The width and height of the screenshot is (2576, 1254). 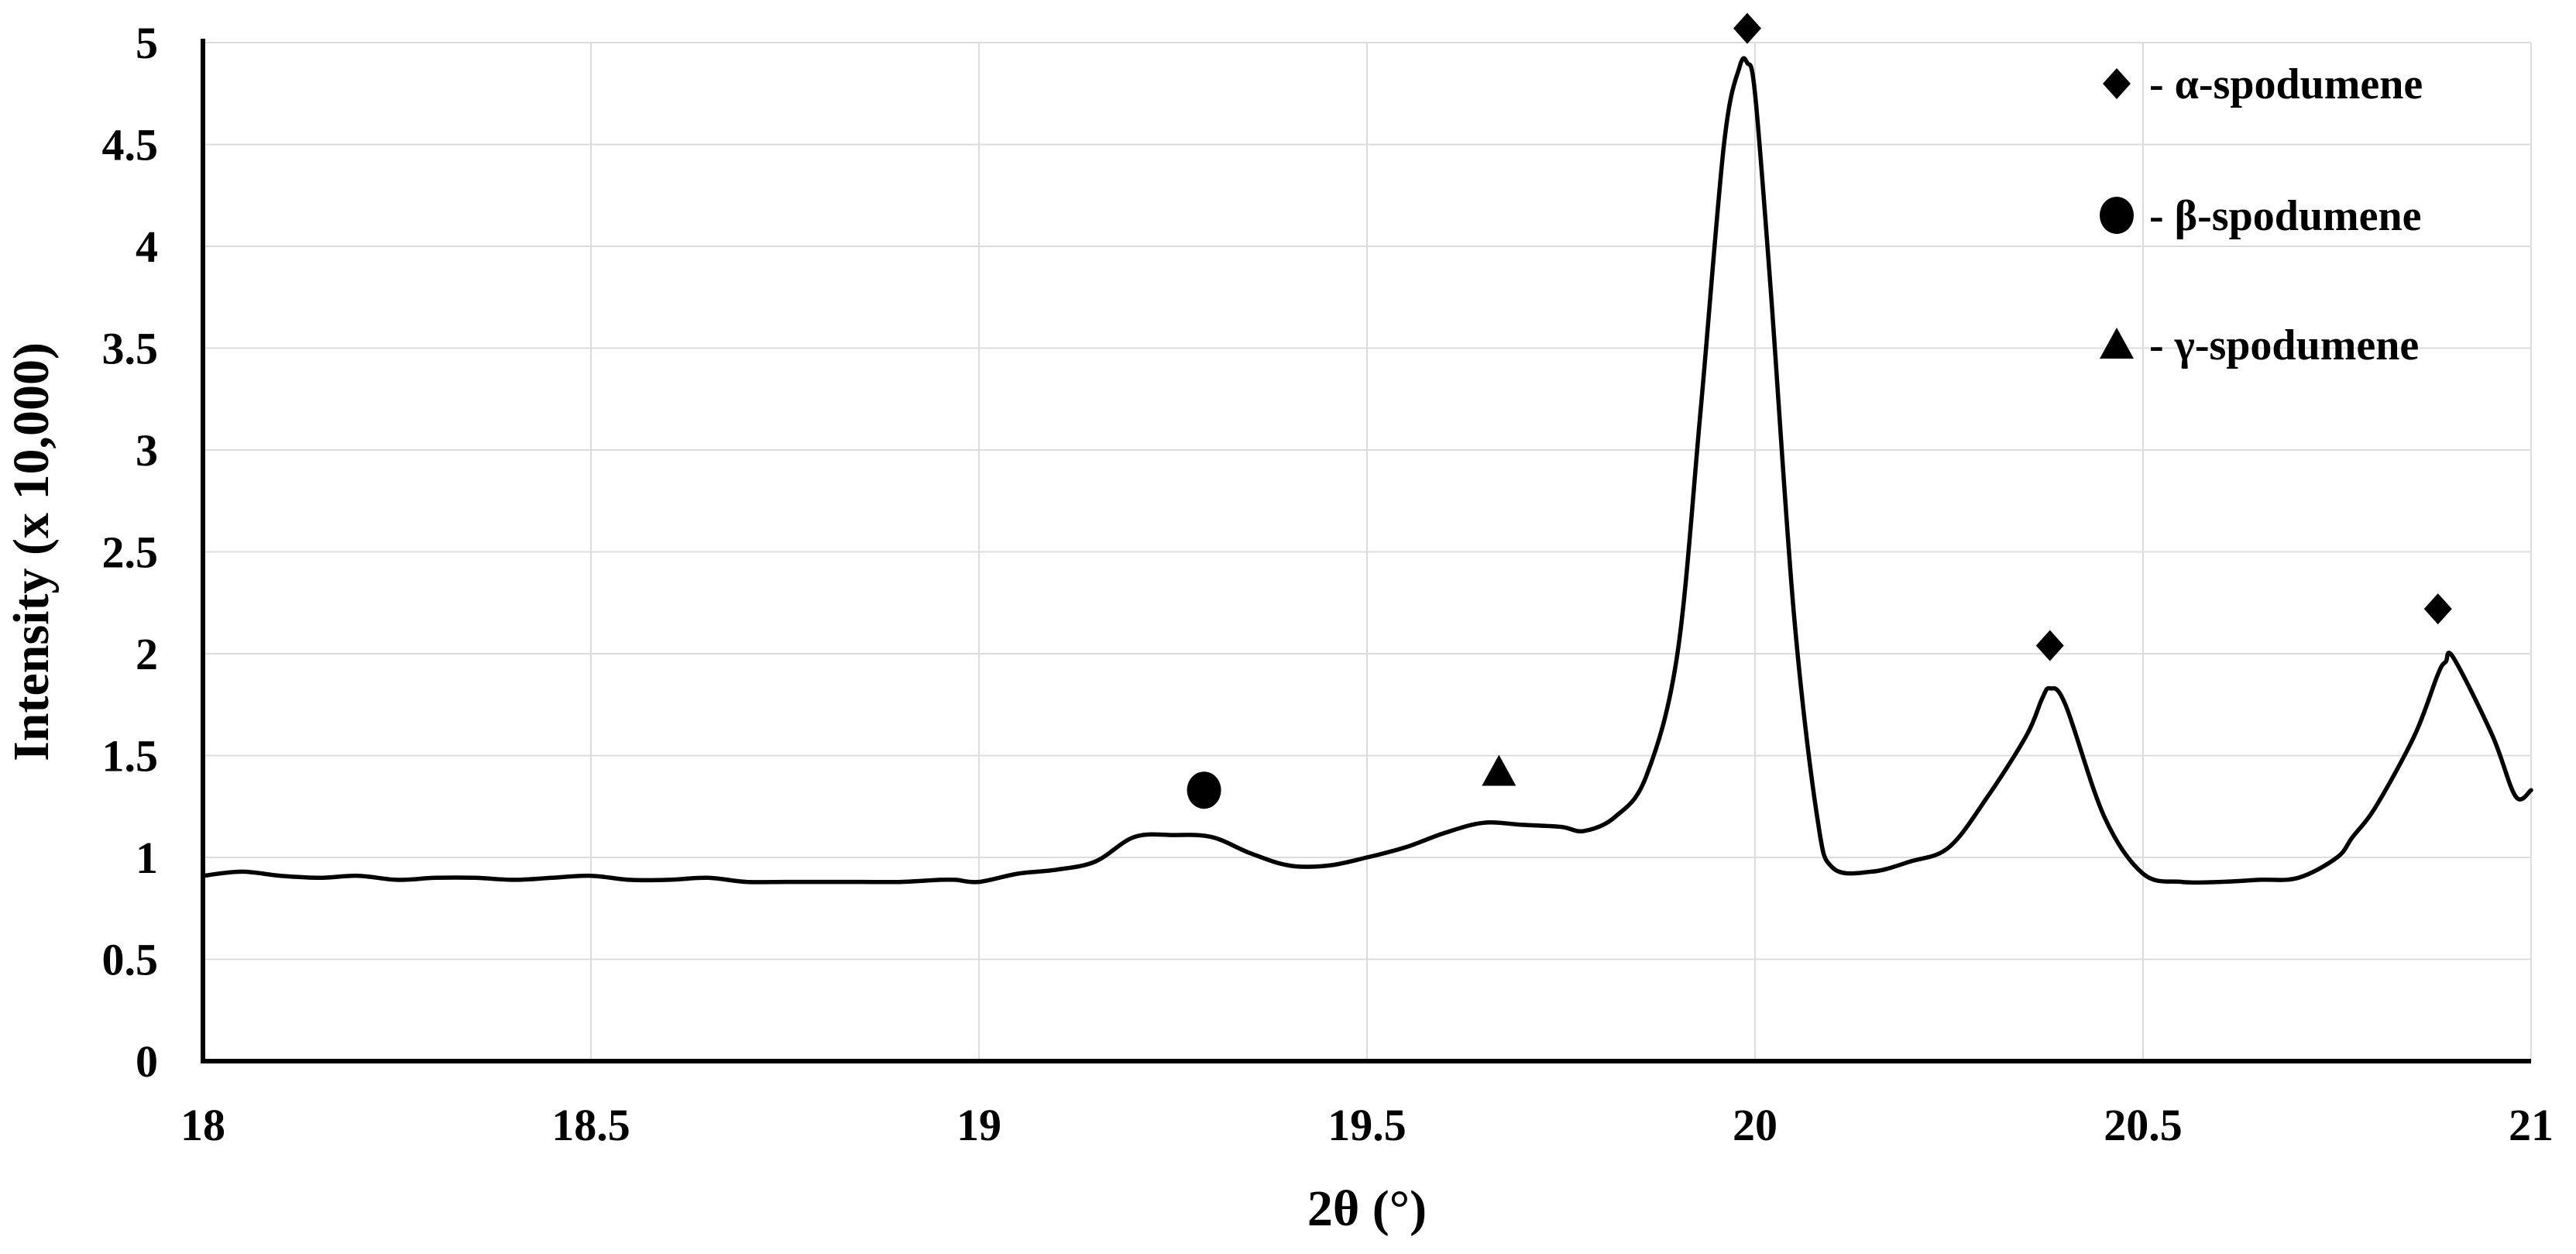 I want to click on y-tick-label: 3.5, so click(x=130, y=349).